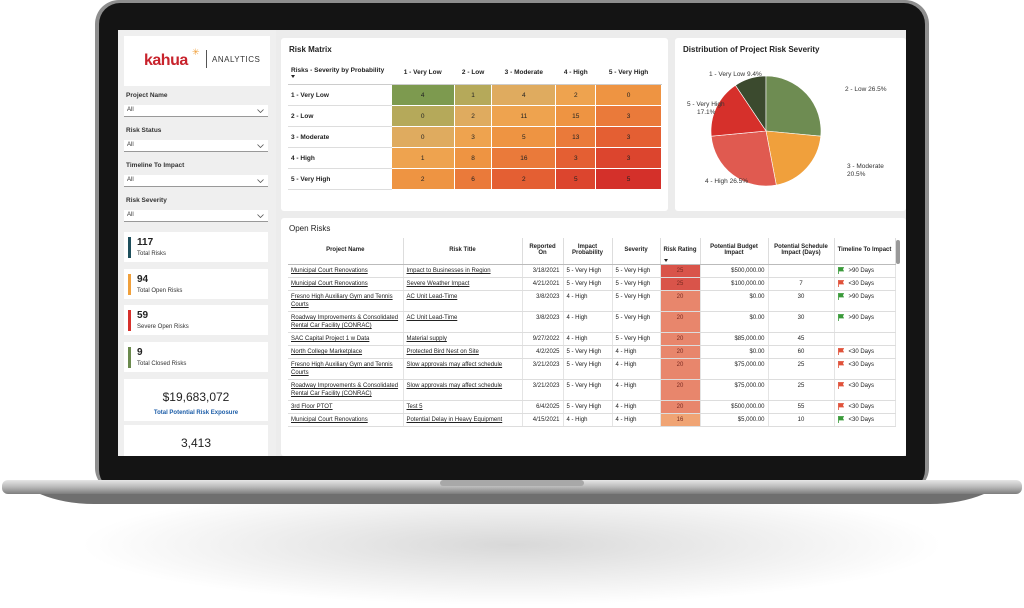  What do you see at coordinates (196, 320) in the screenshot?
I see `kpi-card: 59 Severe Open Risks` at bounding box center [196, 320].